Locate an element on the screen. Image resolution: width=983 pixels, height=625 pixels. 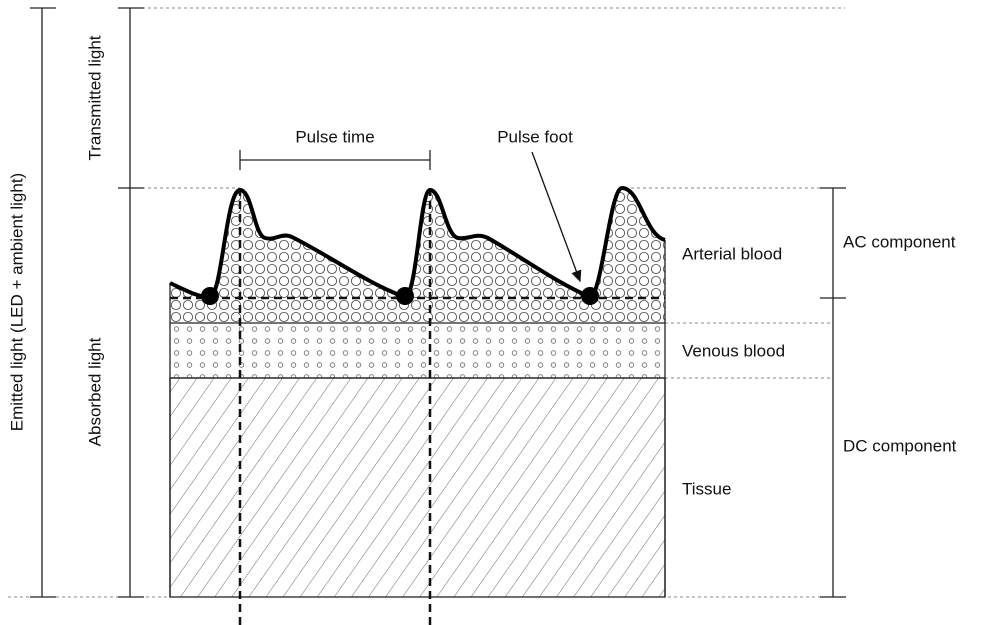
label: AC component is located at coordinates (899, 241).